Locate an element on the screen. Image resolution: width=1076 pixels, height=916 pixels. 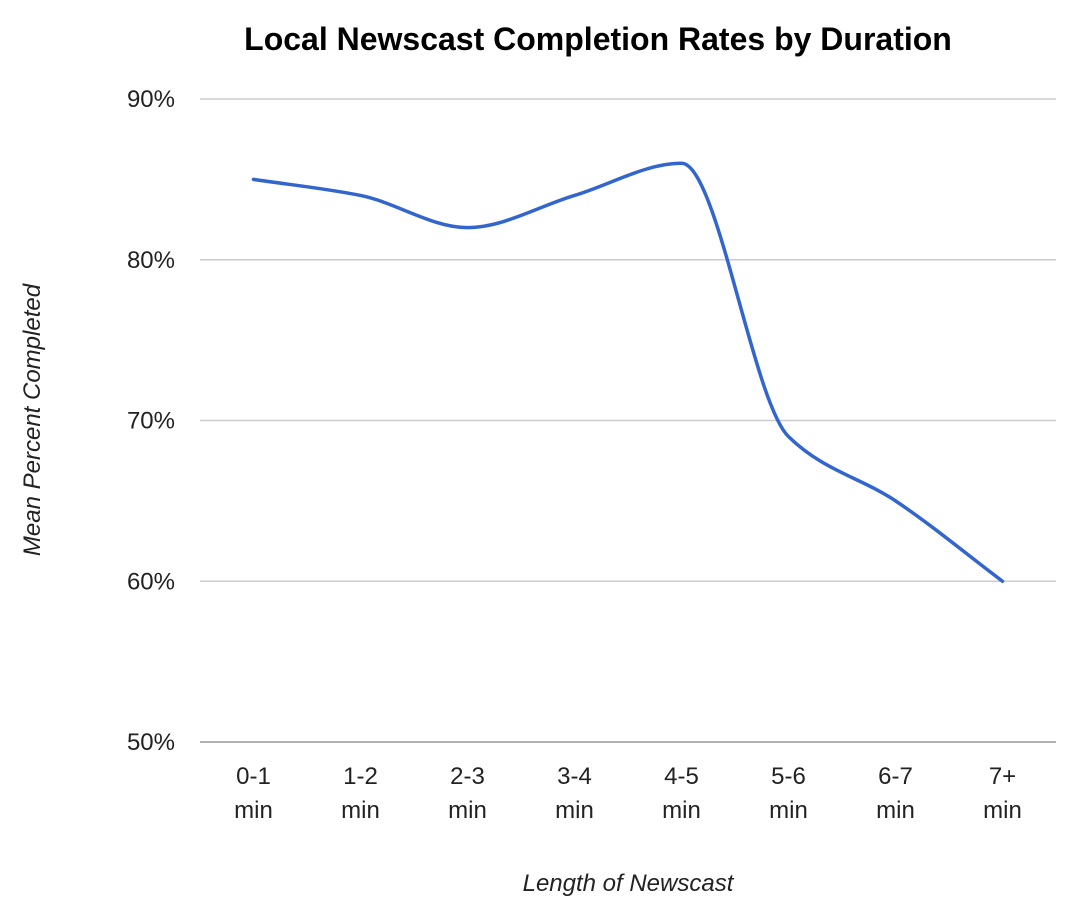
x-tick-label: 0-1 min is located at coordinates (253, 793).